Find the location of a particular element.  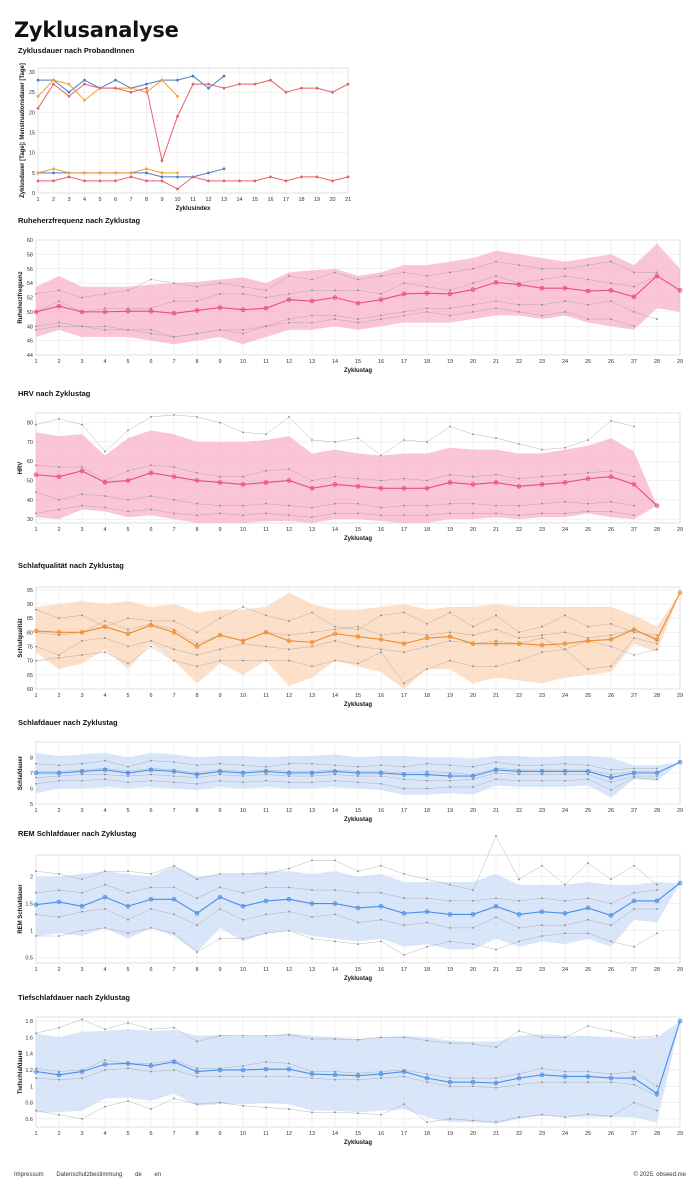

x-tick-label: 18 is located at coordinates (301, 200).